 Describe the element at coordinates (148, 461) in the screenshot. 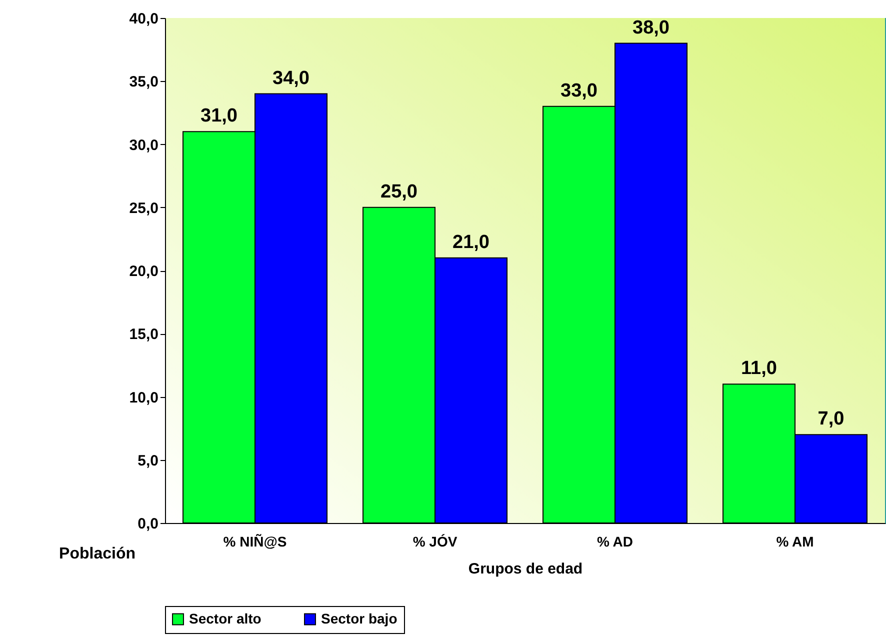

I see `y-tick-label: 5,0` at that location.